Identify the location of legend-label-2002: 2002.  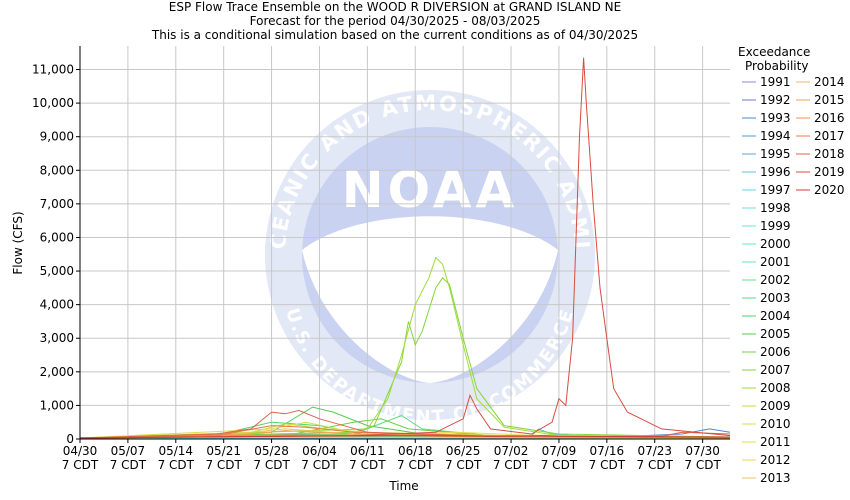
(775, 280).